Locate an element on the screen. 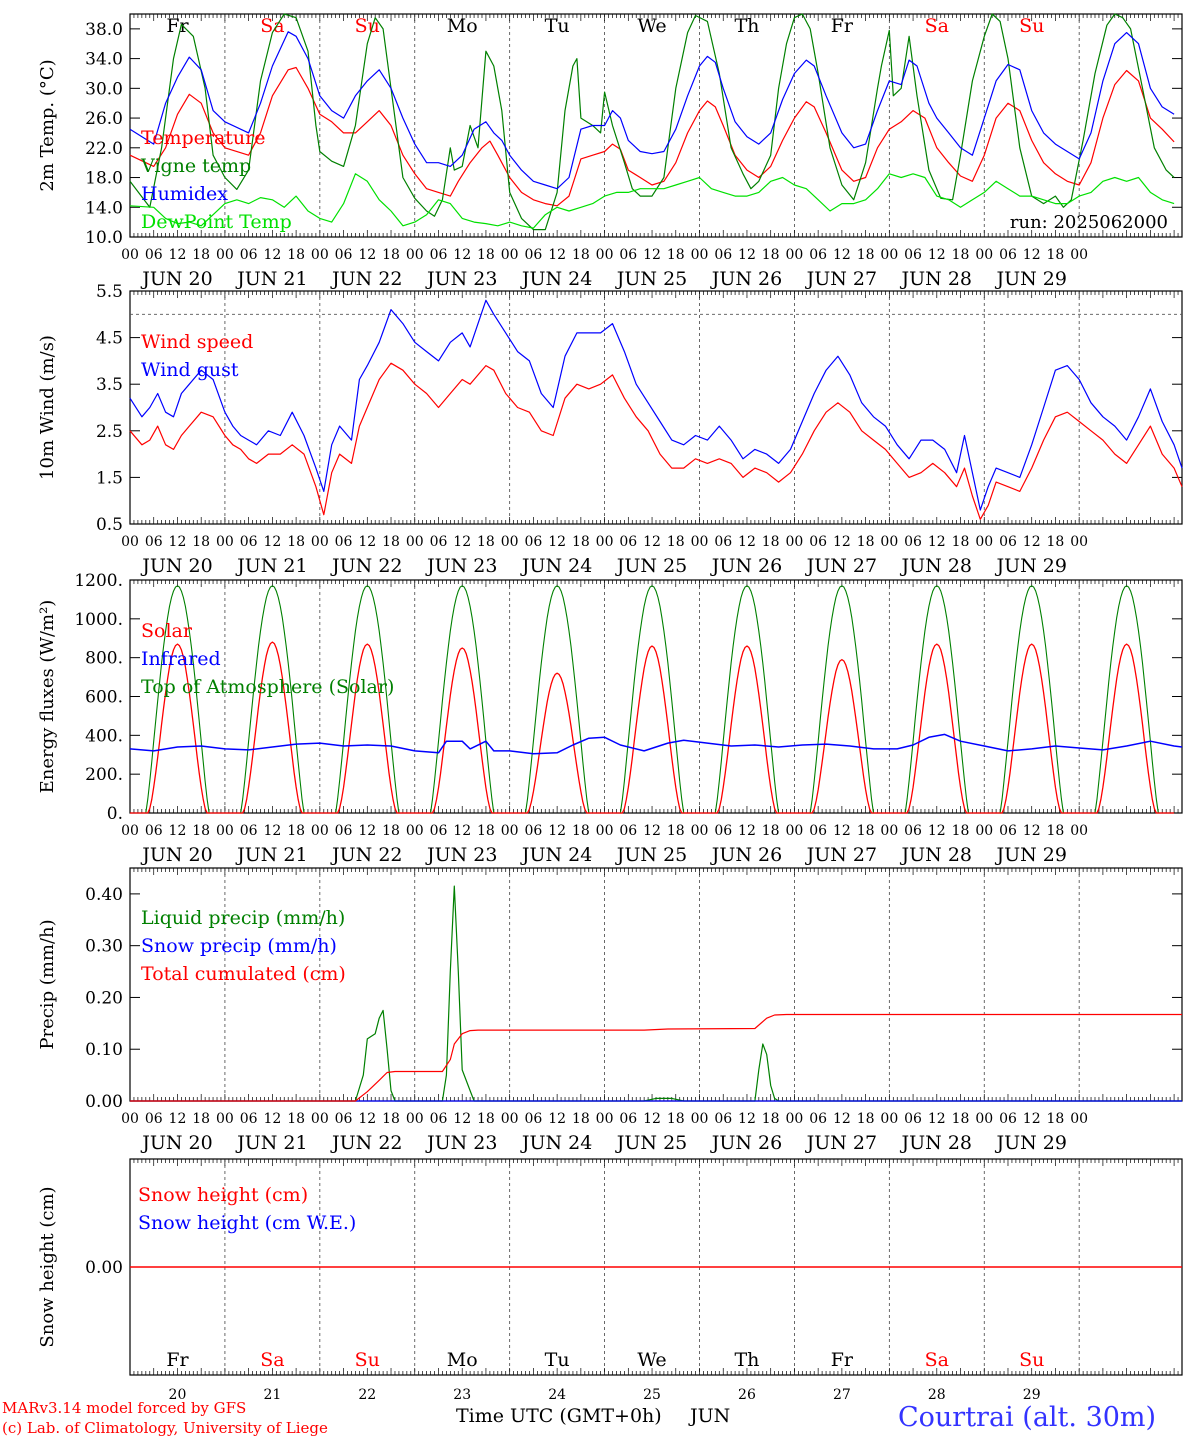  day-number-label: 20 is located at coordinates (178, 1395).